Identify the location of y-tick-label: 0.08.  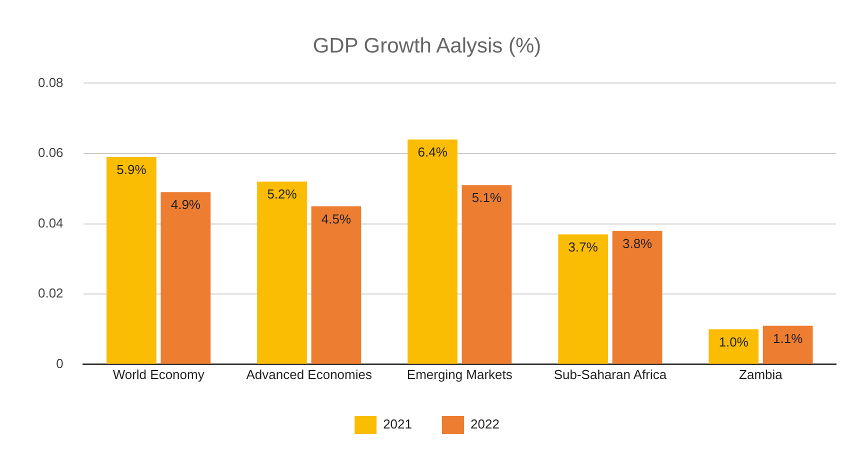
(51, 82).